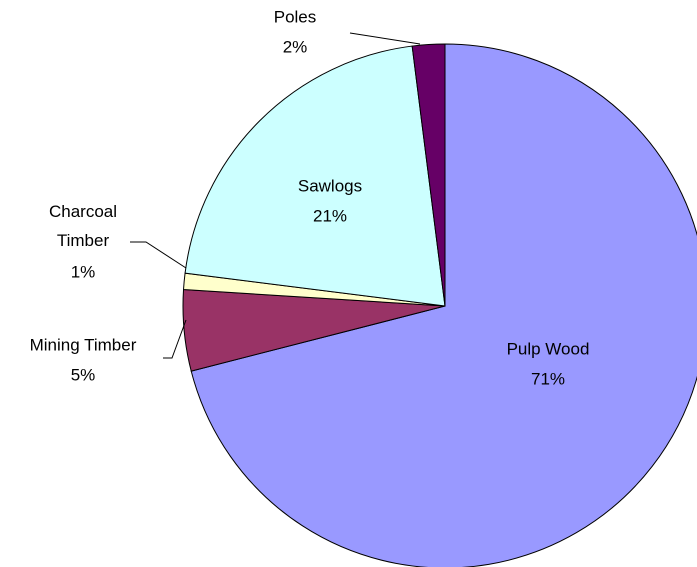 Image resolution: width=697 pixels, height=567 pixels. I want to click on slice-label: Mining Timber, so click(83, 344).